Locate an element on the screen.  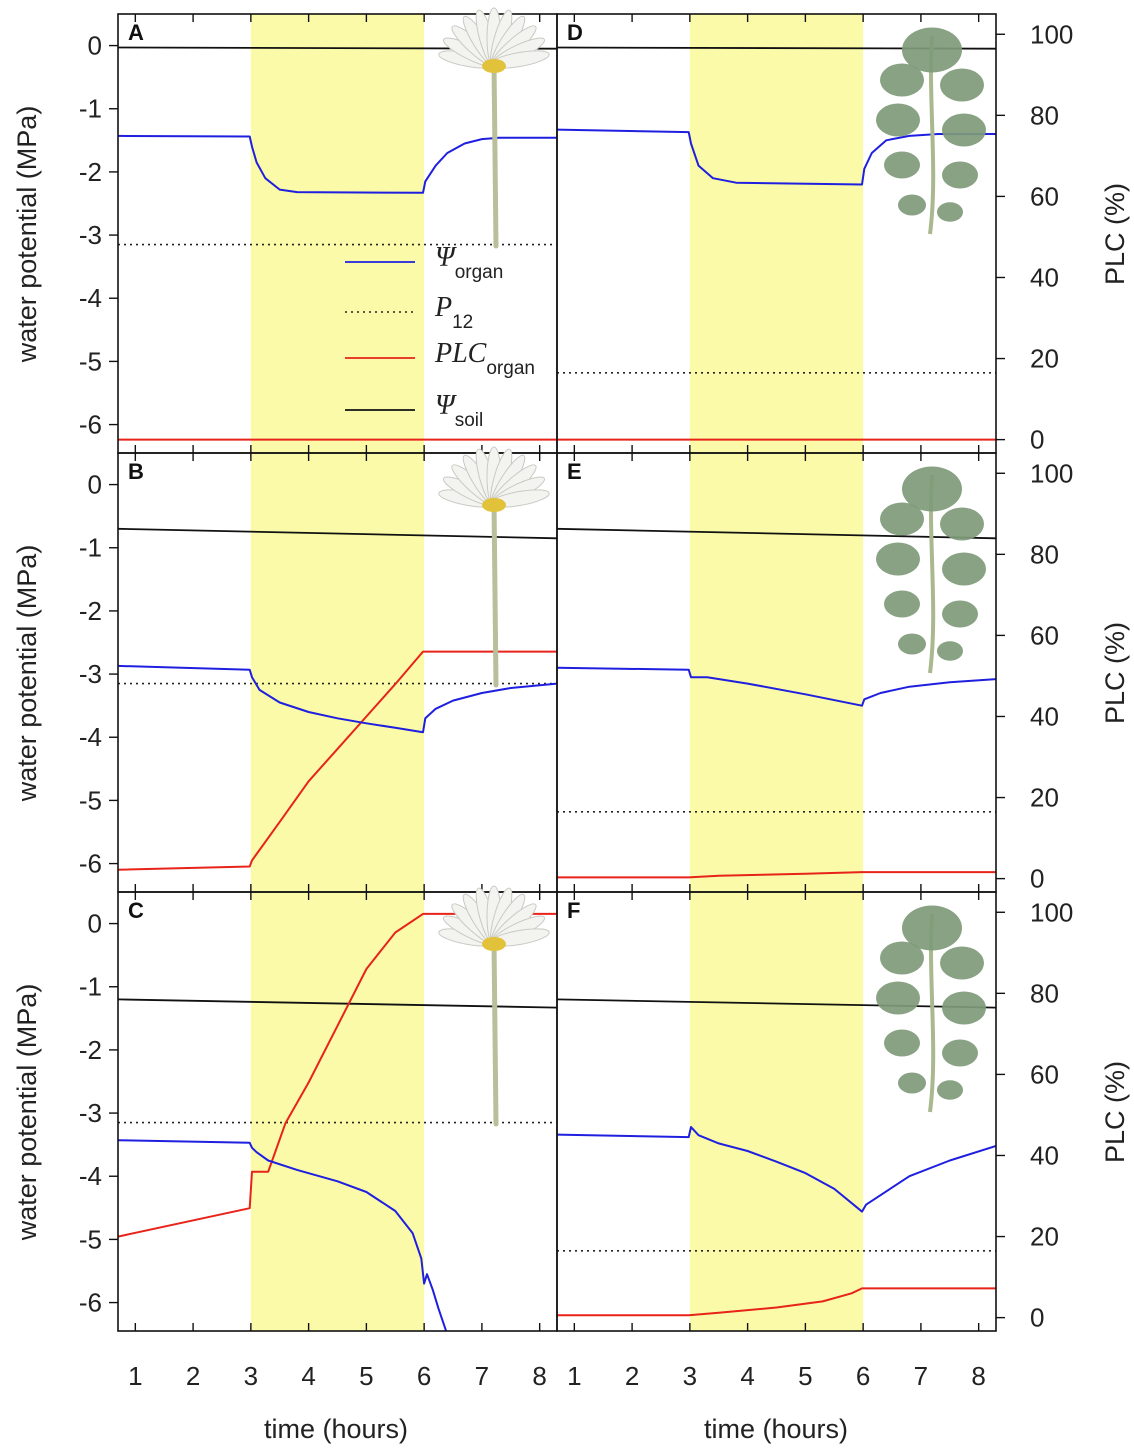
highlight-band-f is located at coordinates (776, 1111).